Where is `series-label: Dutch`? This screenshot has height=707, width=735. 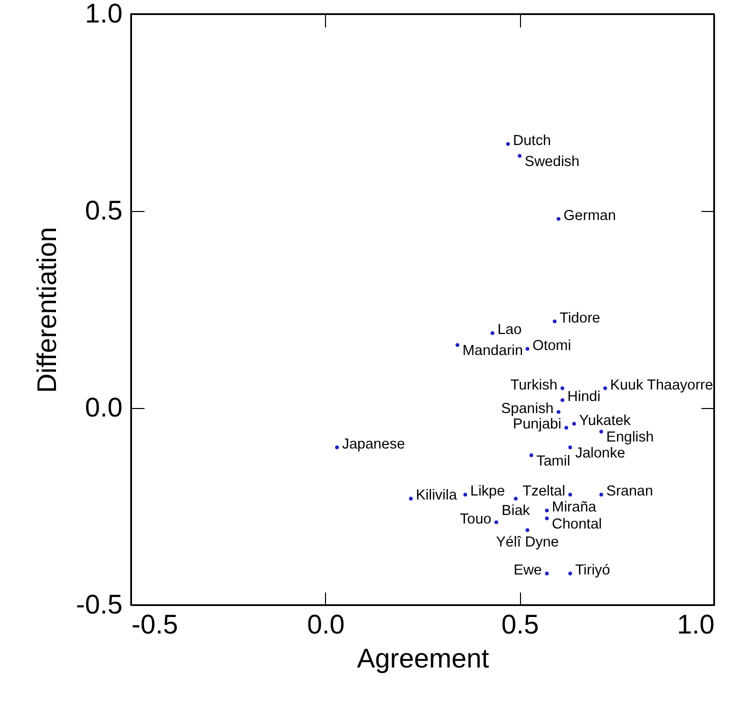
series-label: Dutch is located at coordinates (532, 141).